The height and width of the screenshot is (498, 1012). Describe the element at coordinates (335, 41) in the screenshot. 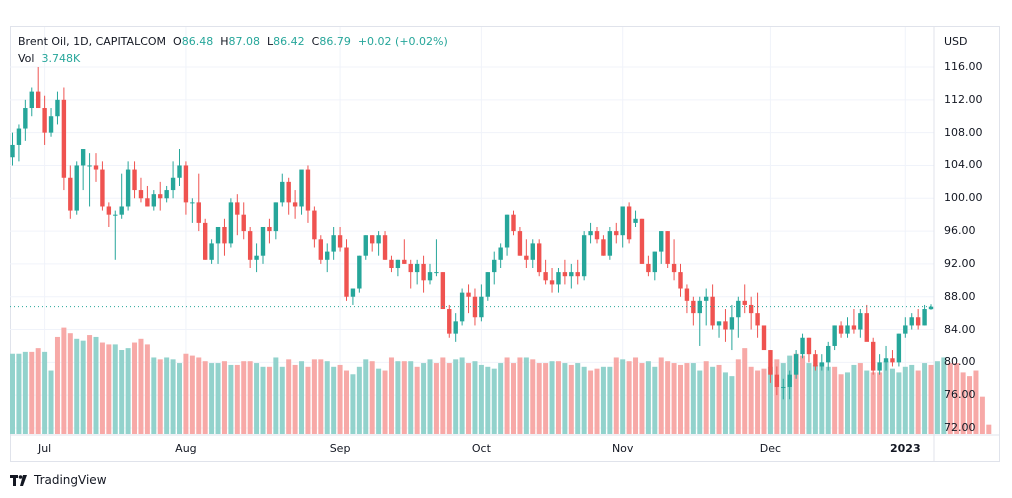

I see `close-value: 86.79` at that location.